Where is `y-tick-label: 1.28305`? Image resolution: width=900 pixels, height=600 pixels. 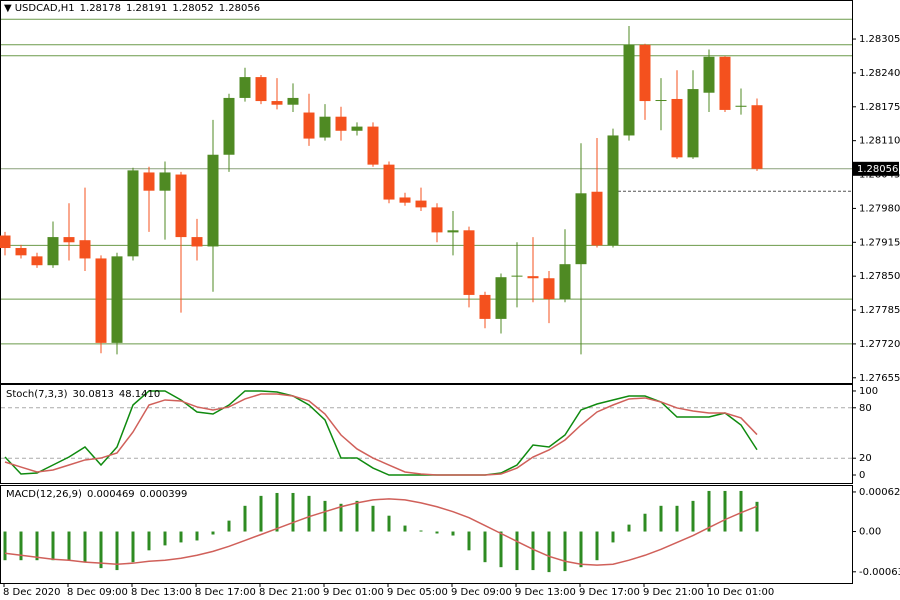 y-tick-label: 1.28305 is located at coordinates (879, 39).